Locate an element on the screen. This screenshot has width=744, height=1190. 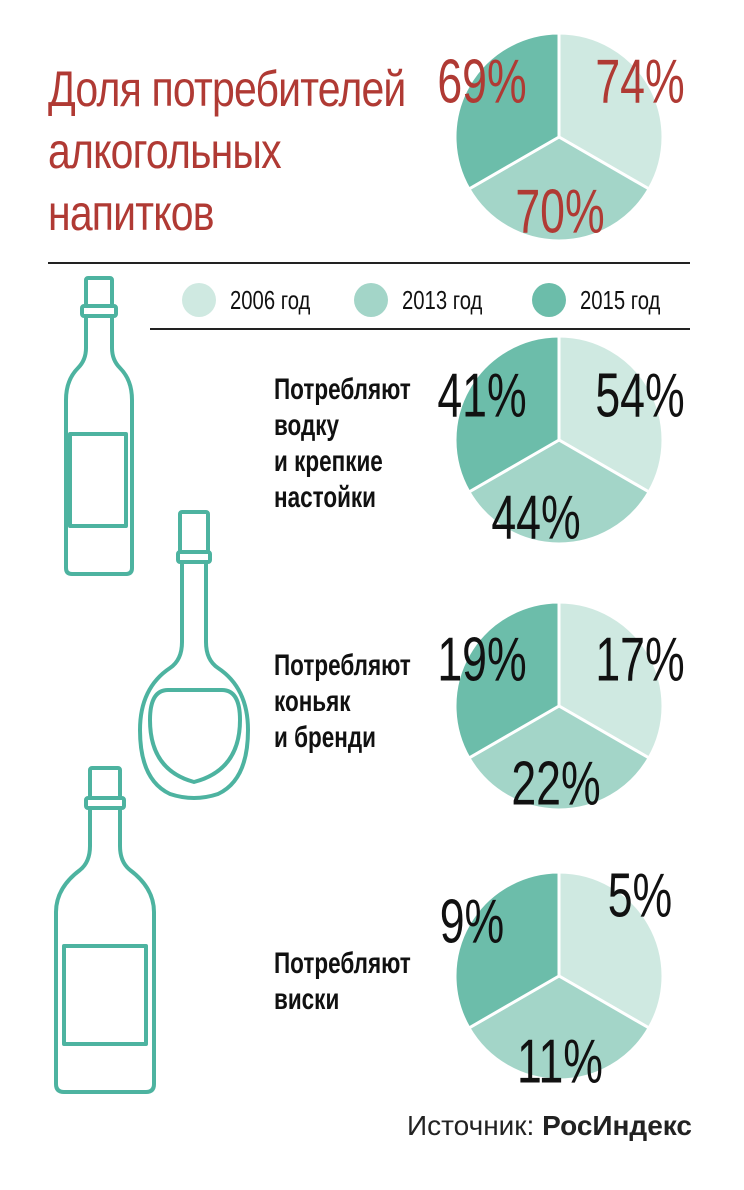
source-name: РосИндекс is located at coordinates (617, 1125).